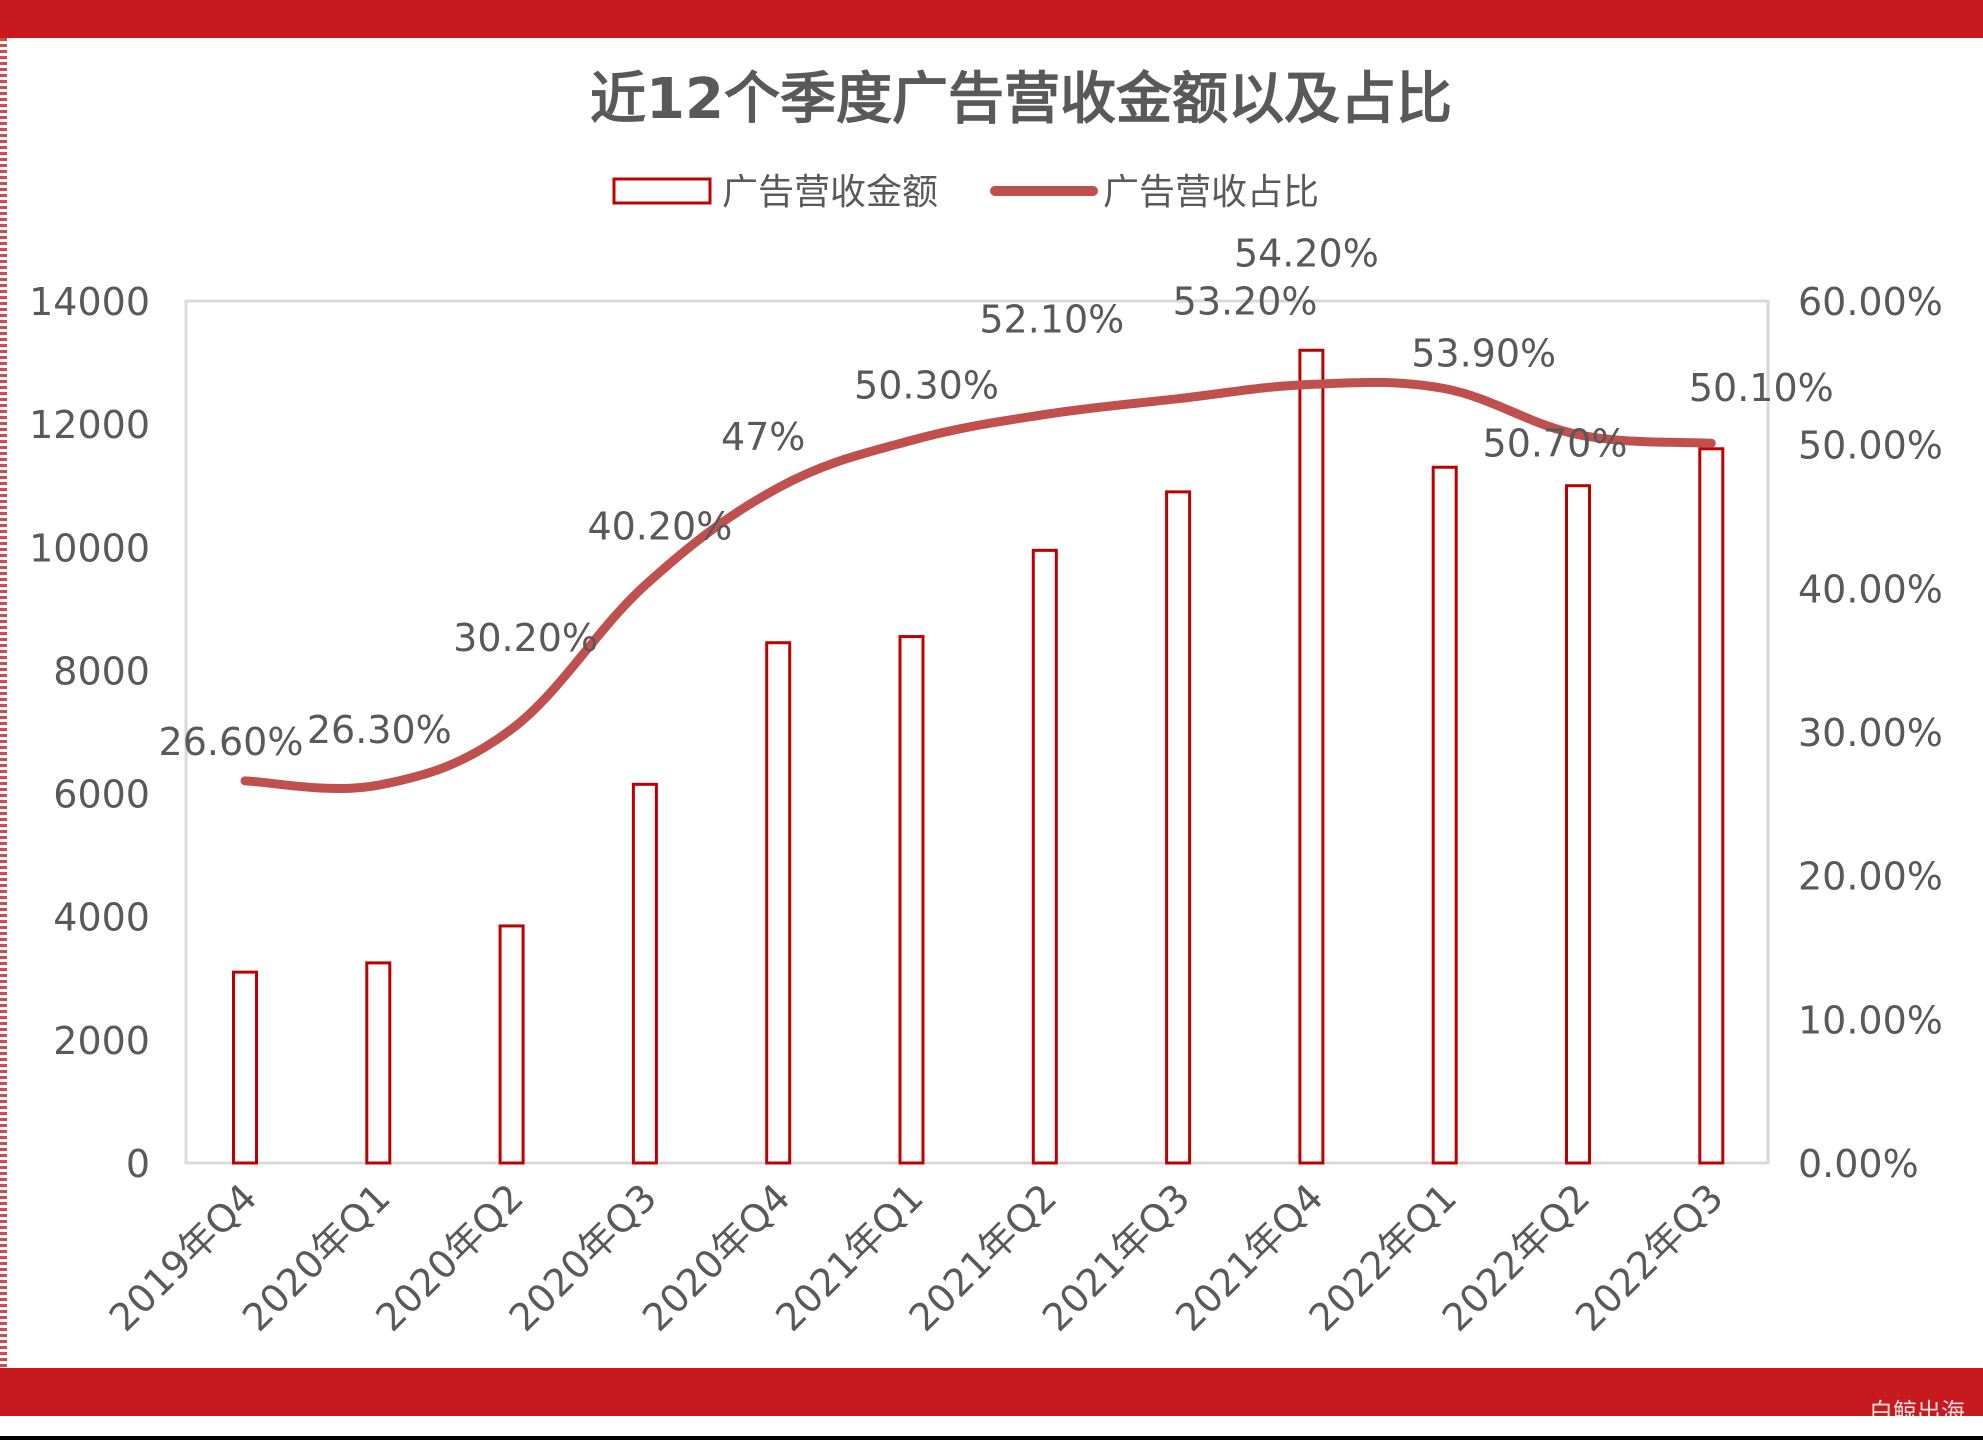 The height and width of the screenshot is (1440, 1983). What do you see at coordinates (525, 638) in the screenshot?
I see `line-data-label: 30.20%` at bounding box center [525, 638].